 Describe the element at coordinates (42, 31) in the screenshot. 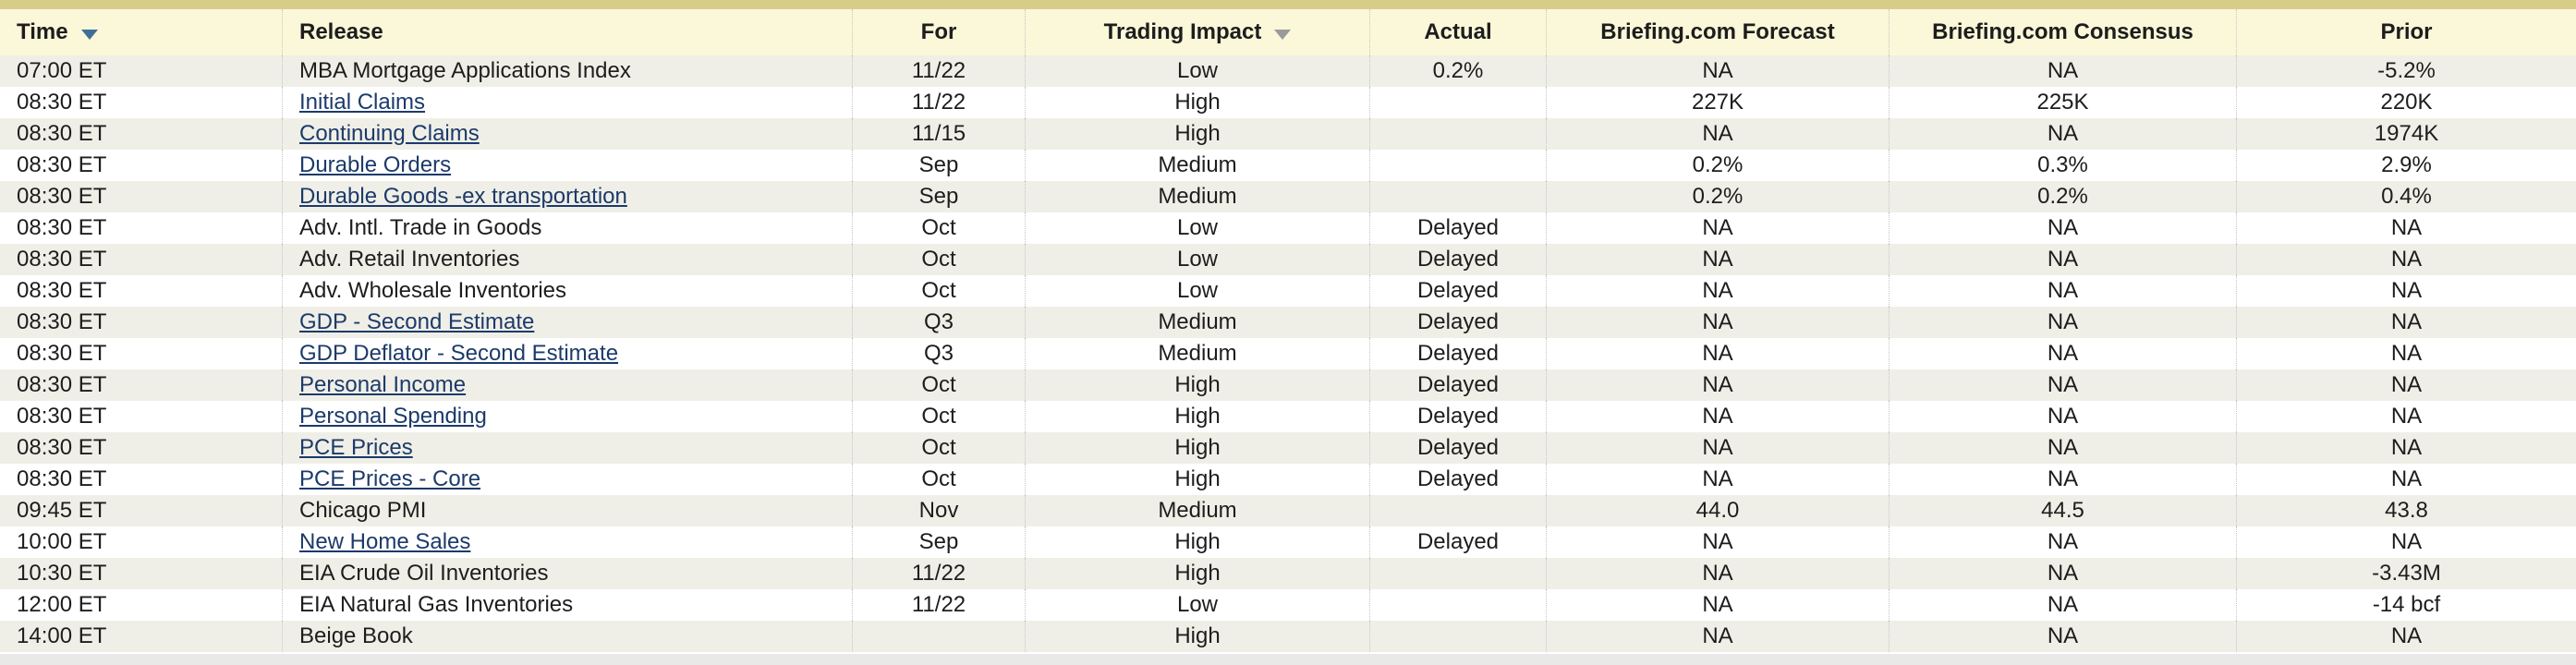

I see `column-header-time-label: Time` at that location.